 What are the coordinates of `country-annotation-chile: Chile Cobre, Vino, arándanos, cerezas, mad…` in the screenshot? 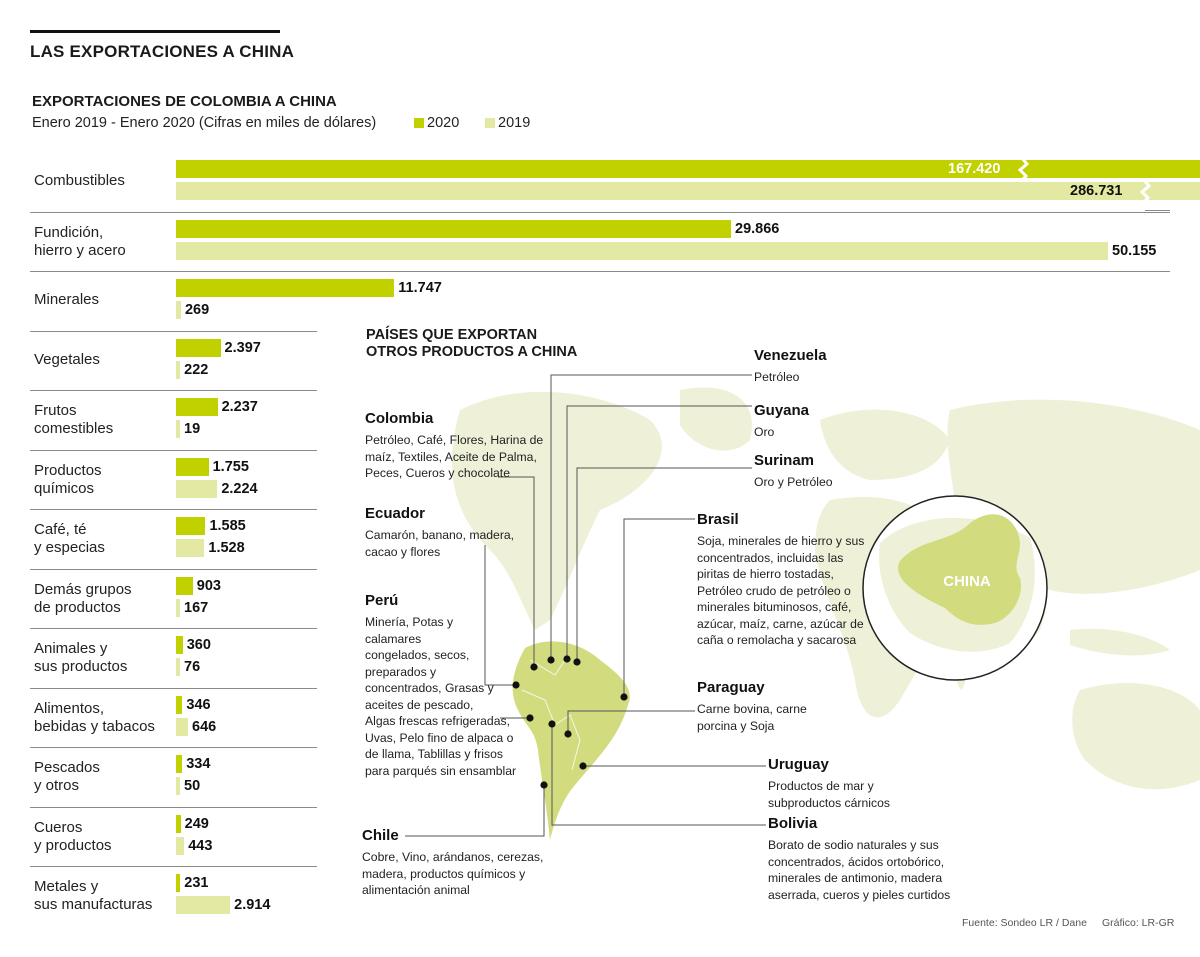 It's located at (452, 863).